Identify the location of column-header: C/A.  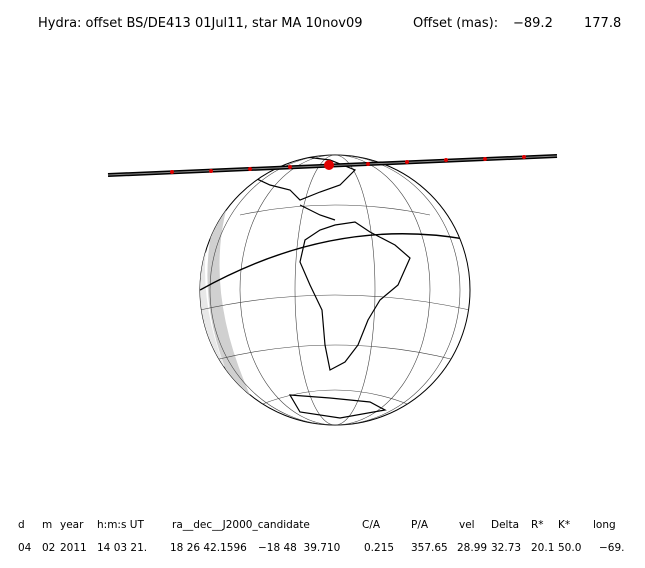
(371, 525).